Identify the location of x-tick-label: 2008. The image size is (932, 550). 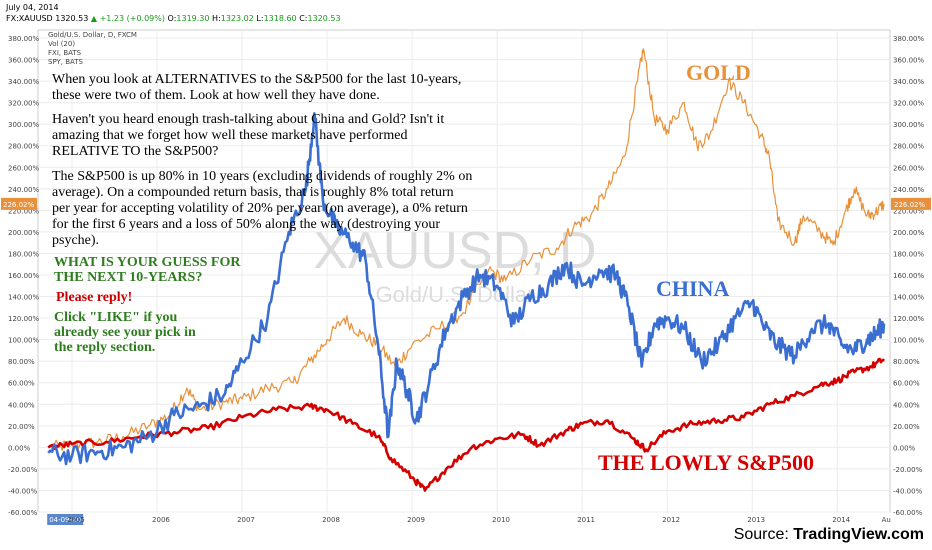
(331, 520).